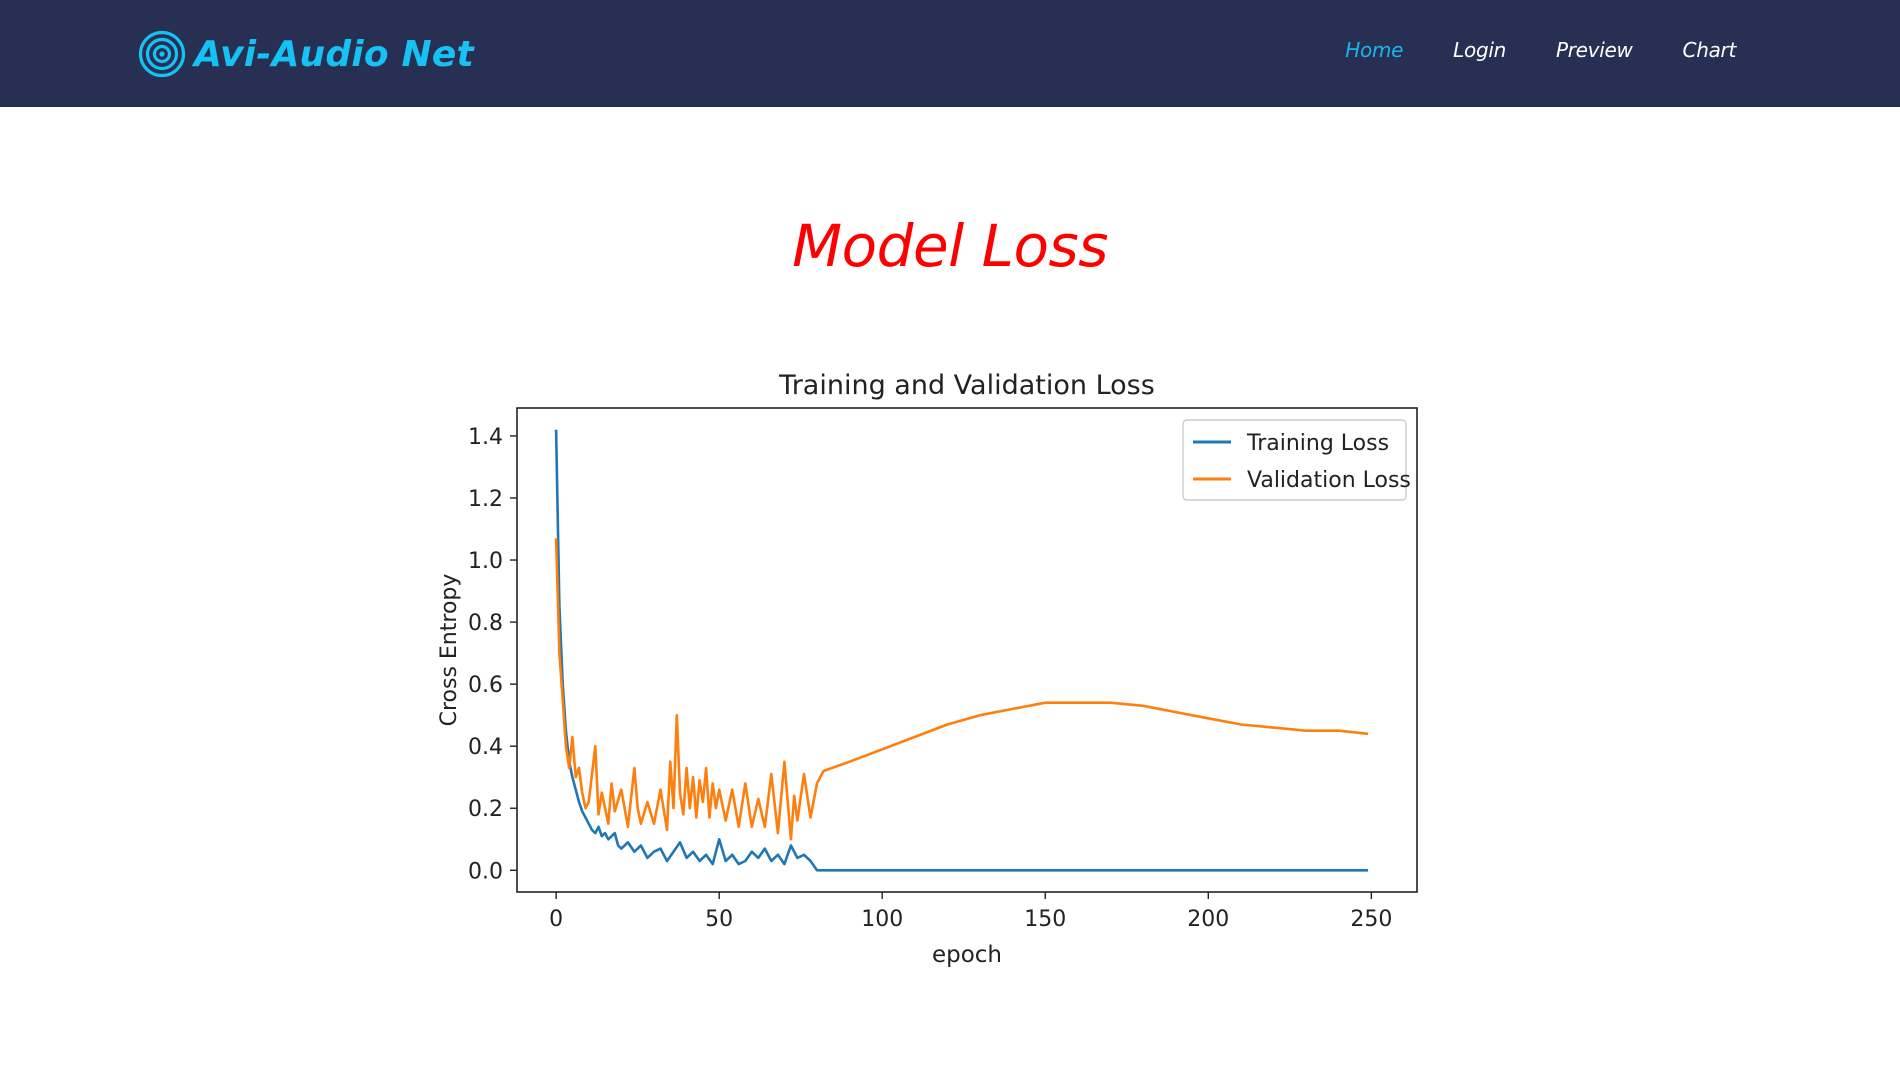  I want to click on x-tick-label: 150, so click(1045, 919).